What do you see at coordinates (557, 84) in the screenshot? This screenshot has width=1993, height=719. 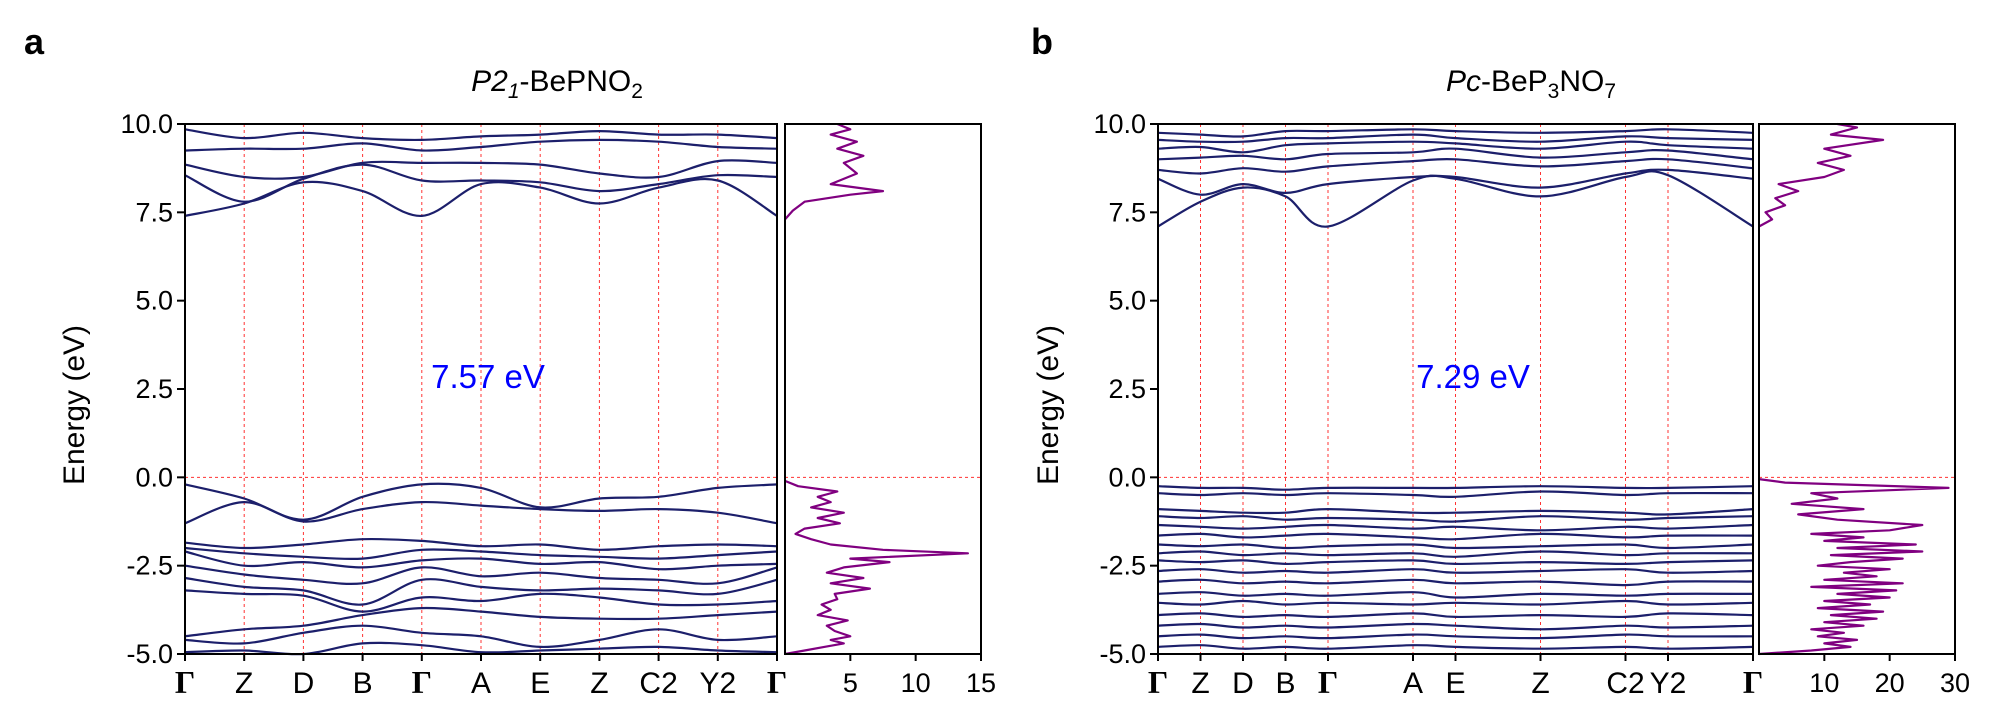 I see `panel-a-title: P21-BePNO2` at bounding box center [557, 84].